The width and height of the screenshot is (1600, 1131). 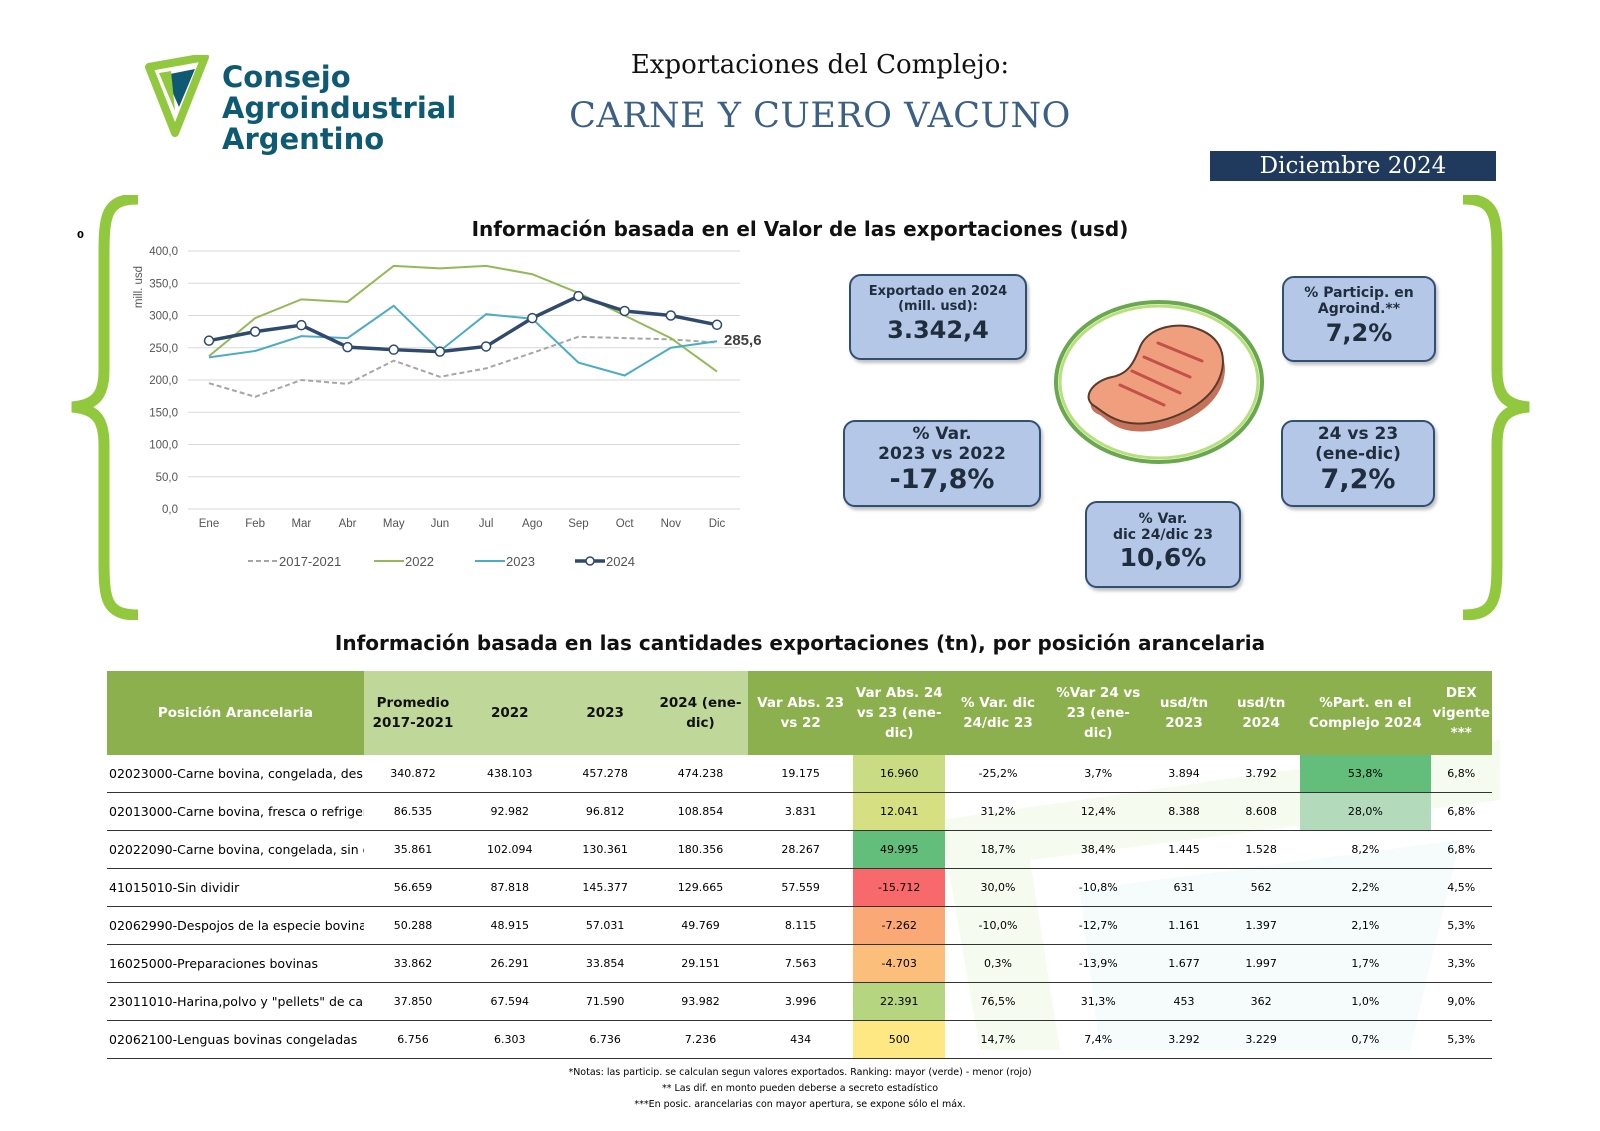 I want to click on cell-var-dic: 18,7%, so click(x=998, y=849).